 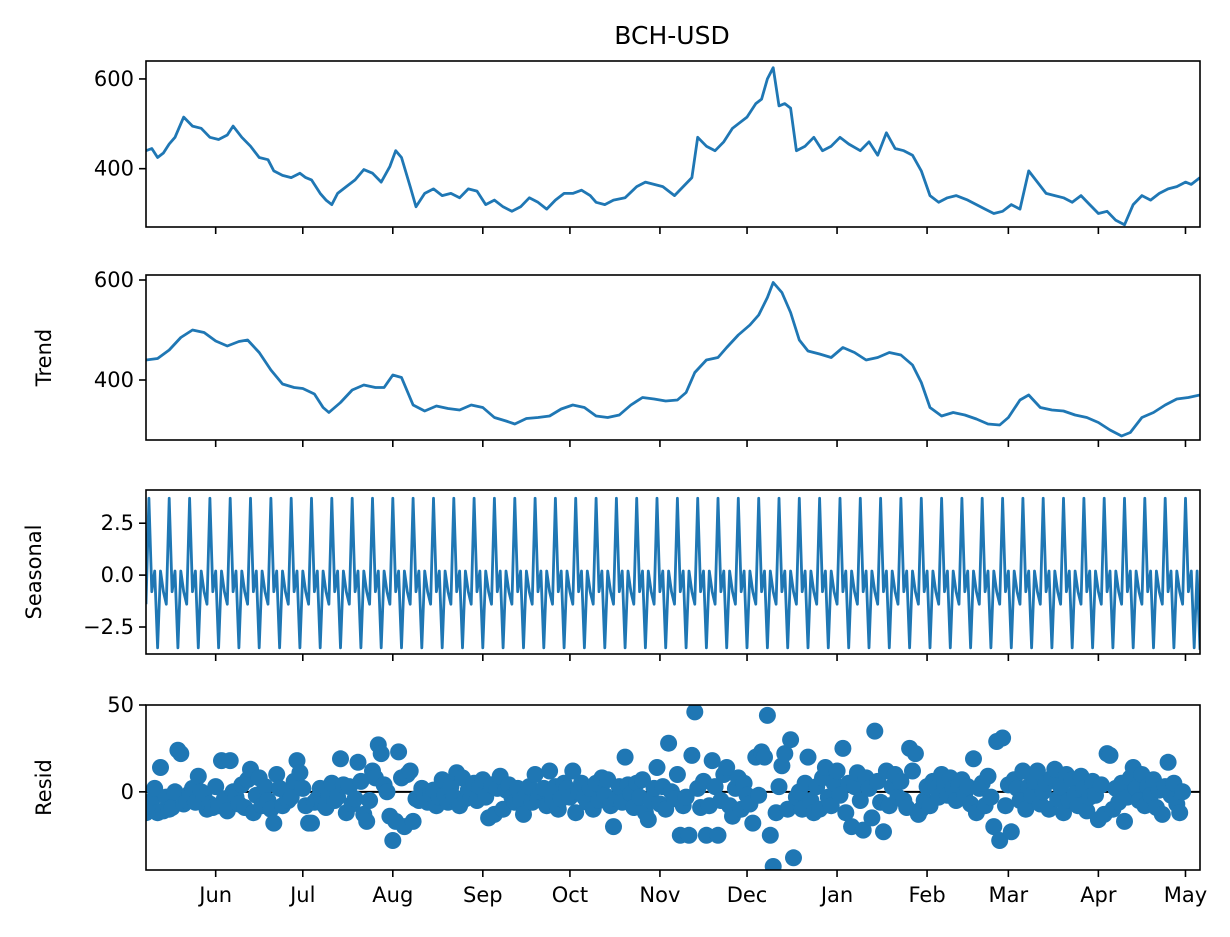 I want to click on x-tick-label: Sep, so click(x=483, y=895).